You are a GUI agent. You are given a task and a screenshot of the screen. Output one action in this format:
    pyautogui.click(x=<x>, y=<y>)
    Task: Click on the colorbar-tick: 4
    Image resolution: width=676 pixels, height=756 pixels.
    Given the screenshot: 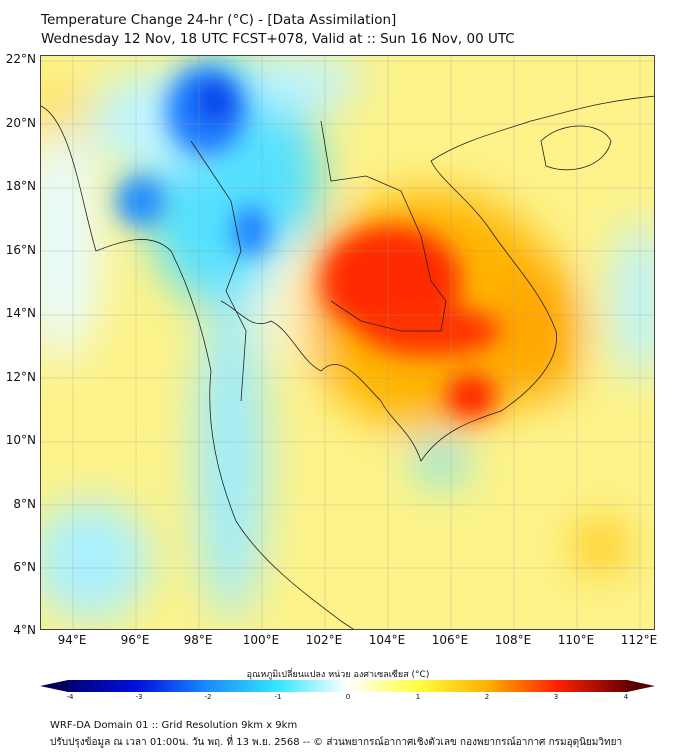 What is the action you would take?
    pyautogui.click(x=626, y=697)
    